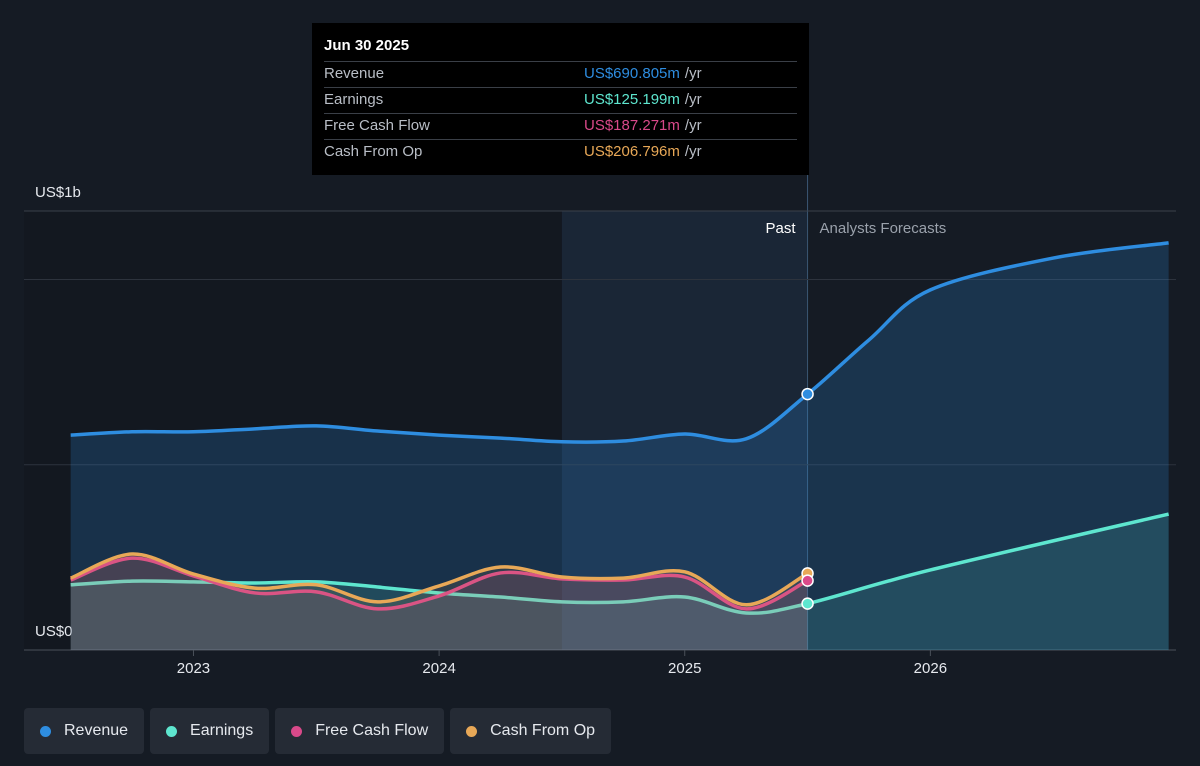 Image resolution: width=1200 pixels, height=766 pixels. I want to click on tooltip-row: Revenue US$690.805m/yr, so click(560, 74).